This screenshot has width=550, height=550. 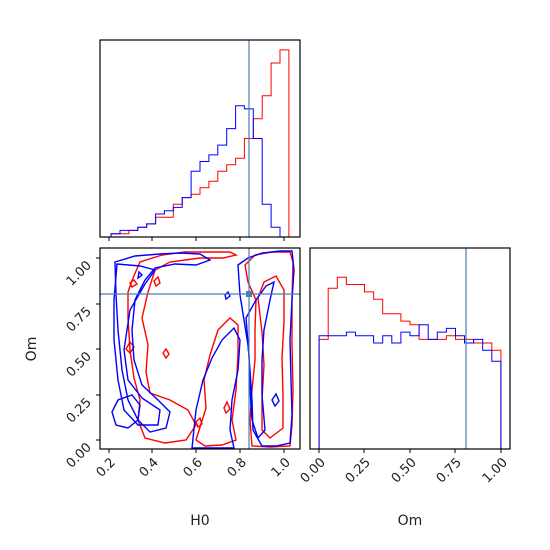 What do you see at coordinates (199, 171) in the screenshot?
I see `blue-histogram-H0` at bounding box center [199, 171].